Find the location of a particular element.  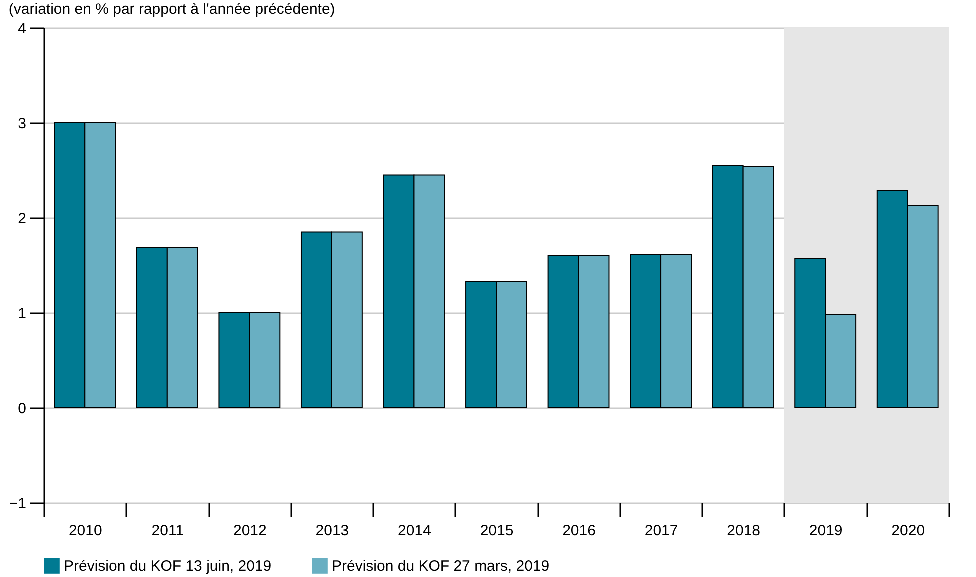

y-tick-label: 4 is located at coordinates (22, 29).